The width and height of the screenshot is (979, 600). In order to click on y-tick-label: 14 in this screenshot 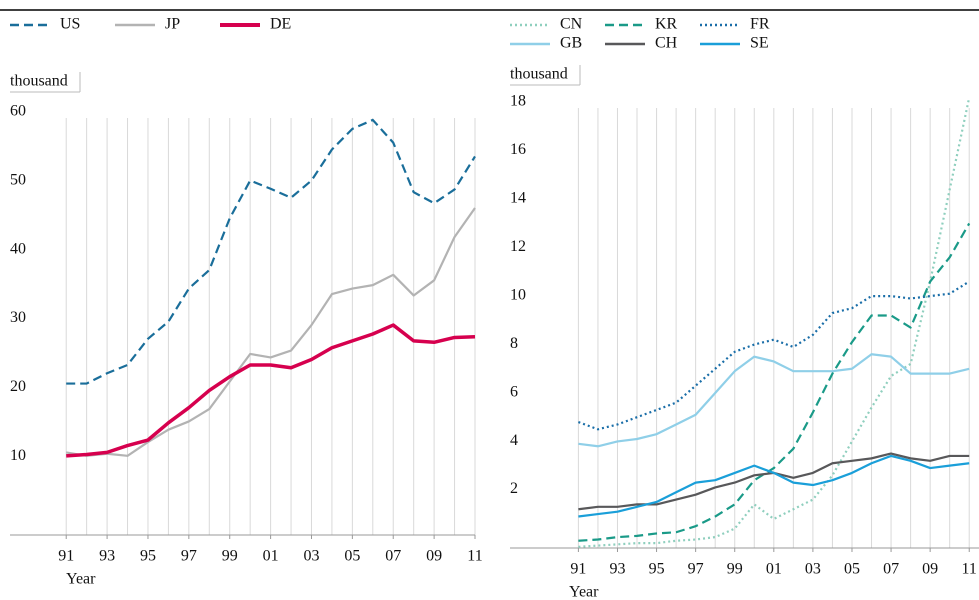, I will do `click(518, 198)`.